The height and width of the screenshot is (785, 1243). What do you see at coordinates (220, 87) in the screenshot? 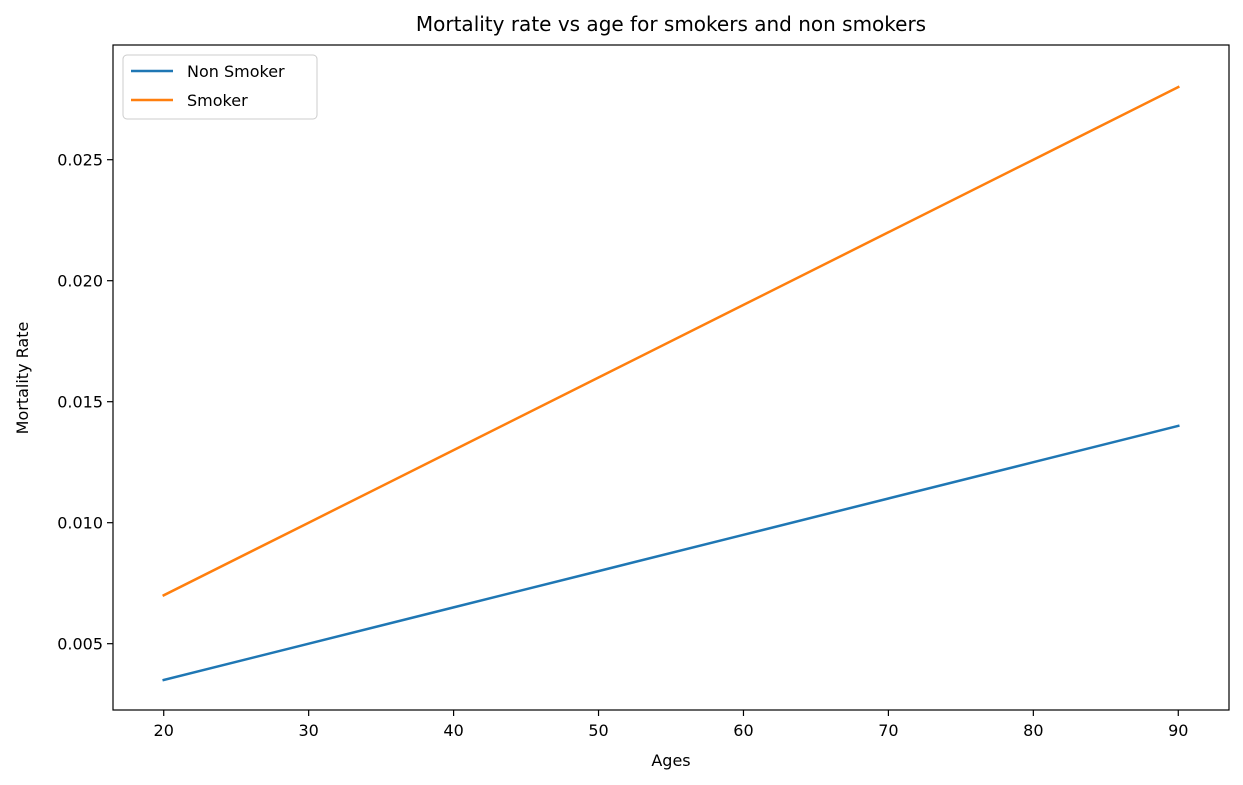
I see `legend: Non Smoker Smoker` at bounding box center [220, 87].